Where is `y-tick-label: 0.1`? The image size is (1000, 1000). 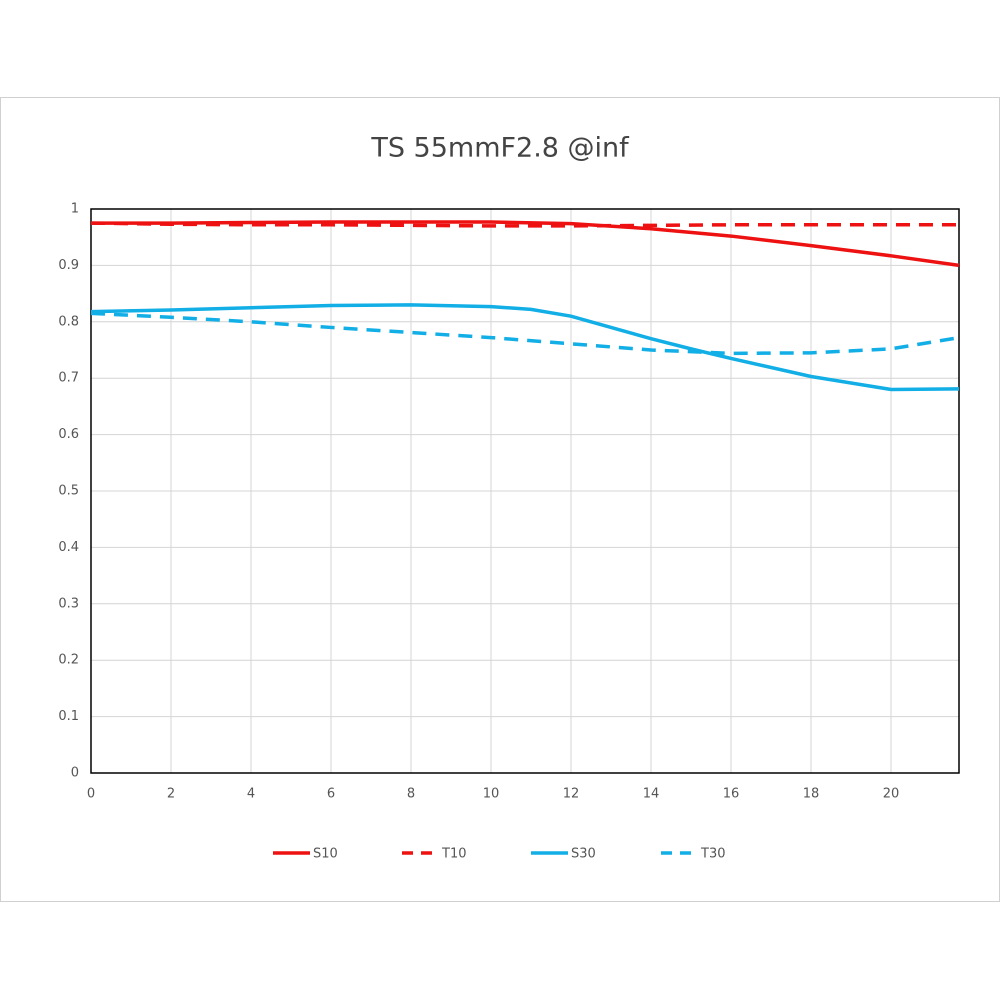
y-tick-label: 0.1 is located at coordinates (68, 716).